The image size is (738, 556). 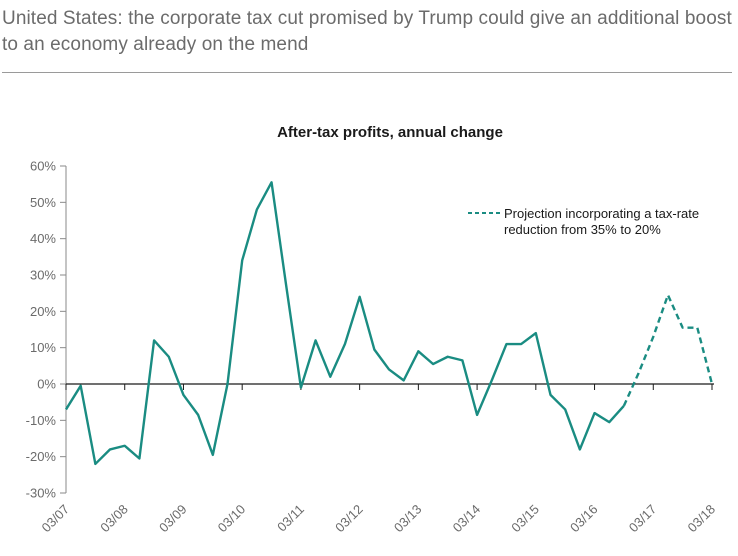 What do you see at coordinates (525, 519) in the screenshot?
I see `x-tick-label: 03/15` at bounding box center [525, 519].